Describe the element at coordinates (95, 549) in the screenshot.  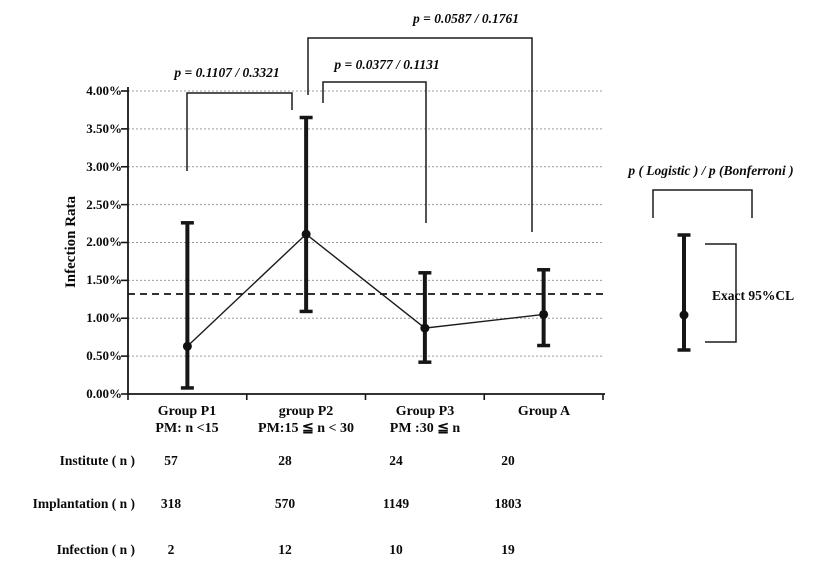
I see `table-row-label: Infection ( n )` at that location.